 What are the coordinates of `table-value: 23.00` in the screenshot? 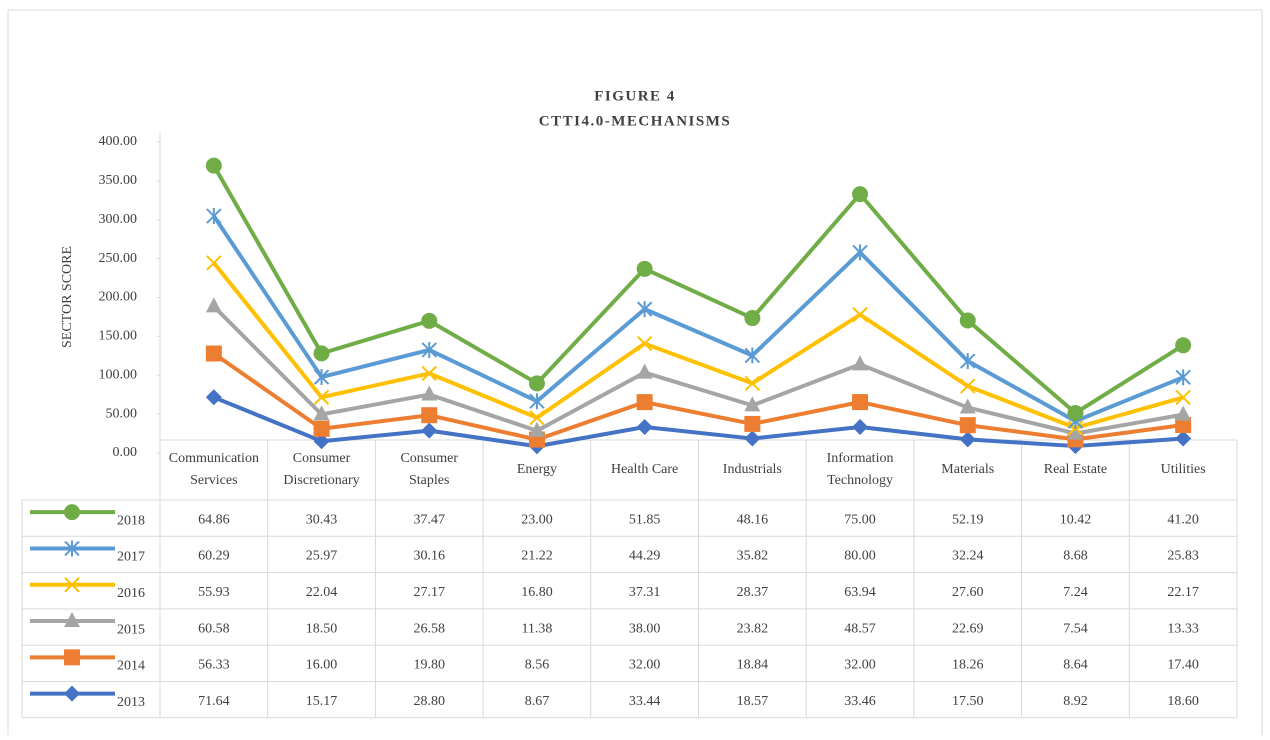 It's located at (537, 519).